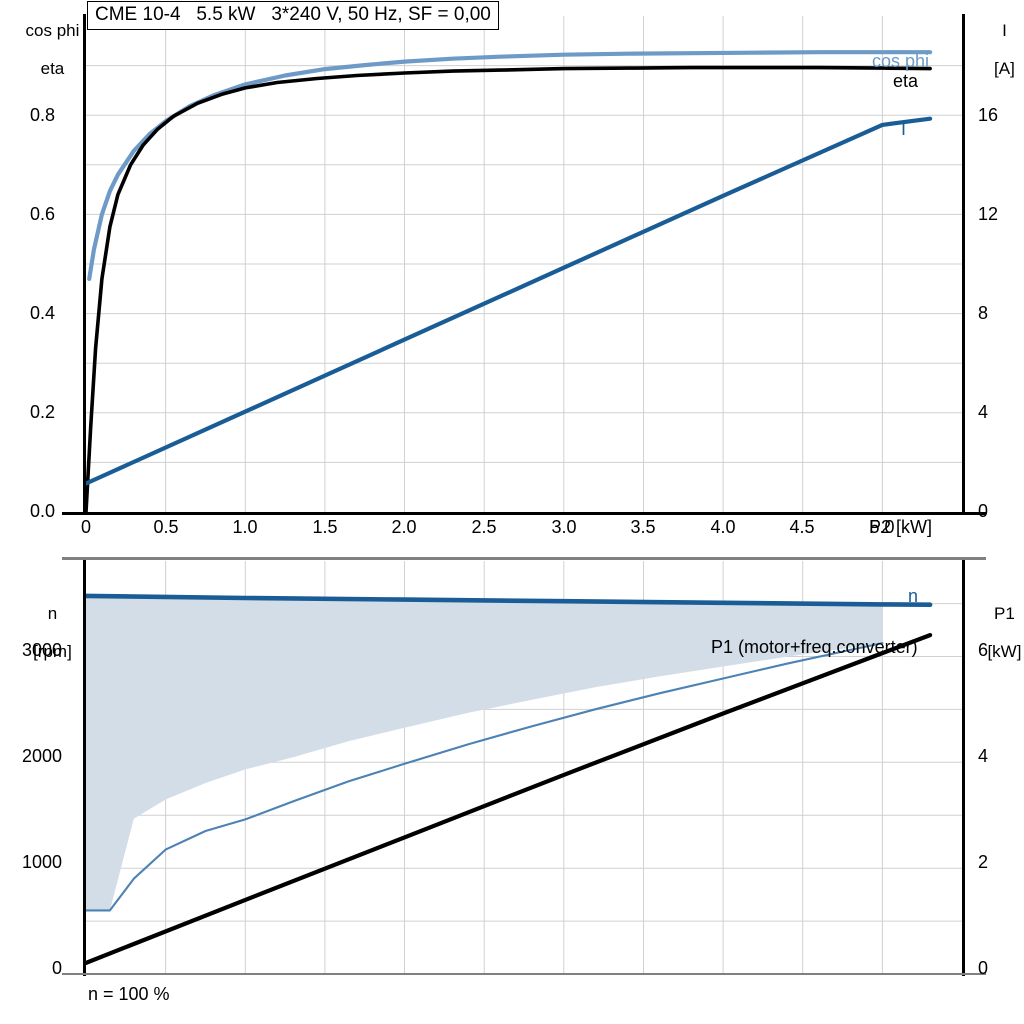 The height and width of the screenshot is (1024, 1024). I want to click on top-xtick-9: 4.5, so click(802, 527).